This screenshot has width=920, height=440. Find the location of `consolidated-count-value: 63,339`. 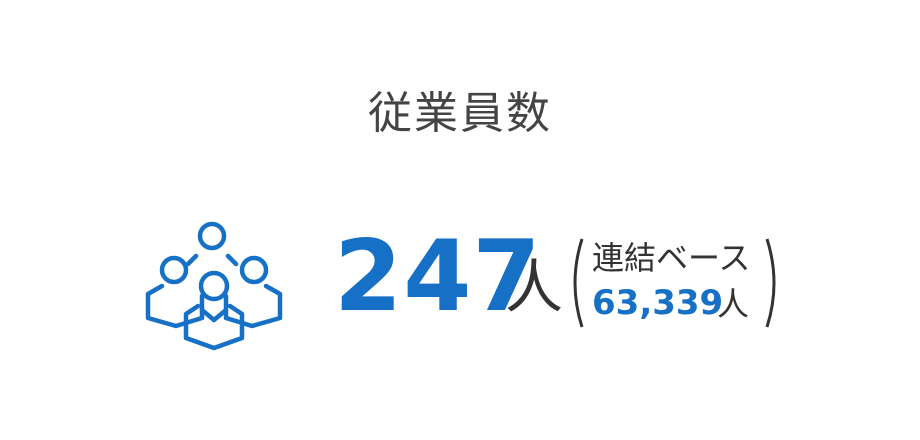

consolidated-count-value: 63,339 is located at coordinates (658, 303).